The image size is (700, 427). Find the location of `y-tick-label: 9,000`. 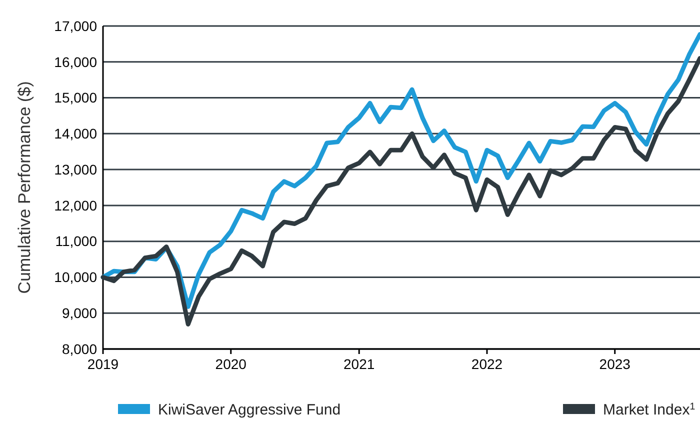

y-tick-label: 9,000 is located at coordinates (80, 313).